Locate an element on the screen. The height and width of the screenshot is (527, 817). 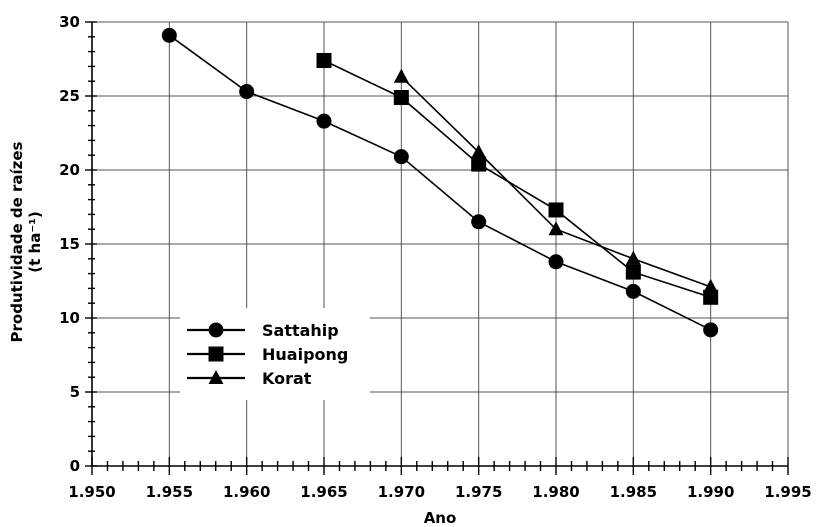
legend-marker-korat is located at coordinates (216, 377).